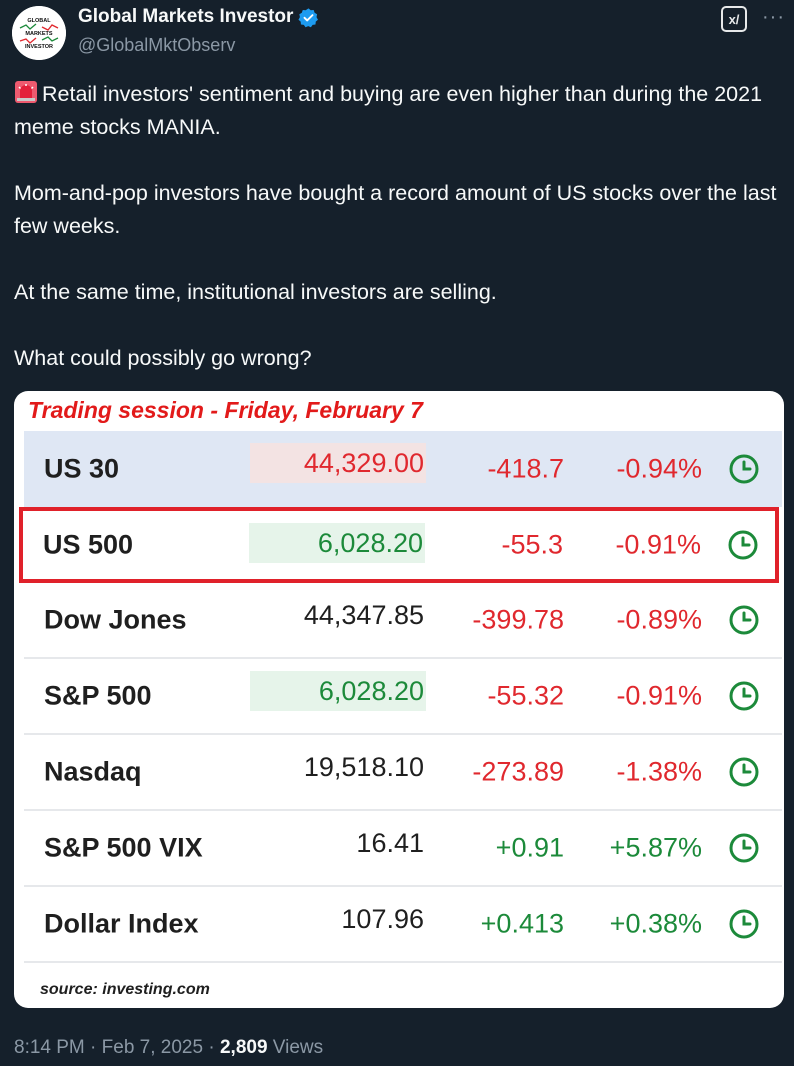 Image resolution: width=794 pixels, height=1066 pixels. I want to click on table-row: S&P 500 6,028.20 -55.32 -0.91%, so click(403, 697).